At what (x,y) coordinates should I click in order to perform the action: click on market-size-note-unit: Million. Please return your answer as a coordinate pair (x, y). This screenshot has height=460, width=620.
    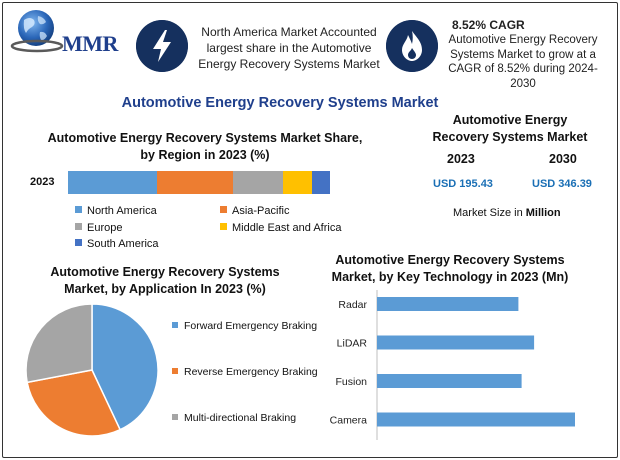
    Looking at the image, I should click on (543, 213).